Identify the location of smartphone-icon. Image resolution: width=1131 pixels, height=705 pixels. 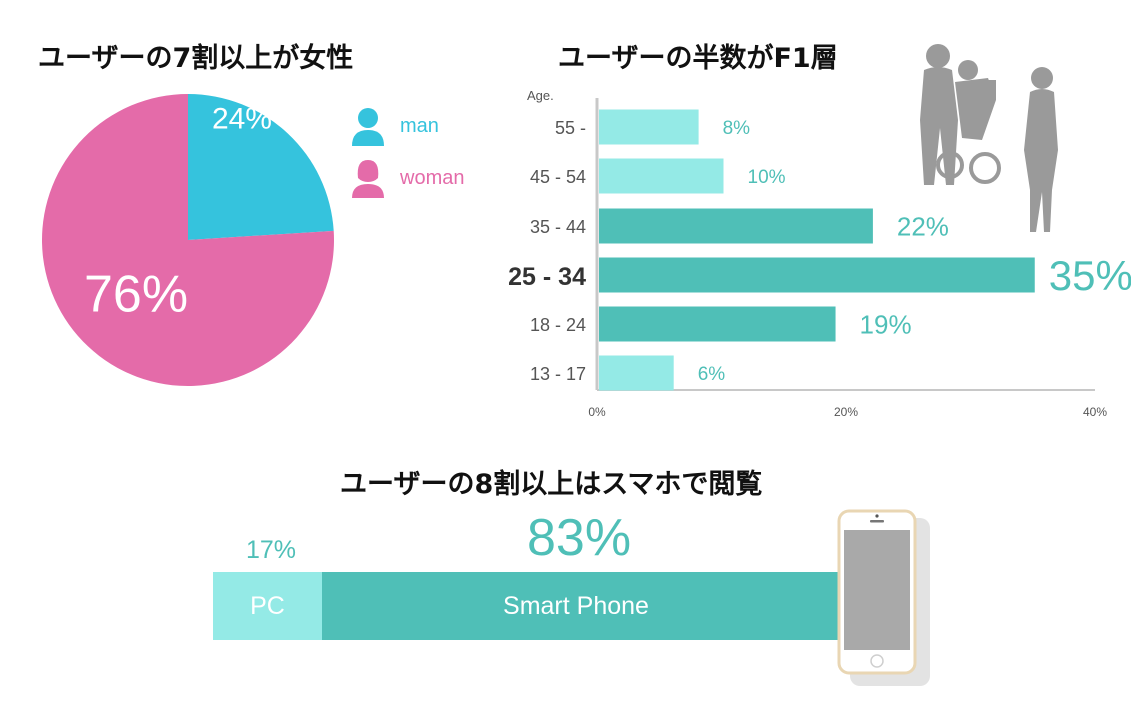
(883, 597).